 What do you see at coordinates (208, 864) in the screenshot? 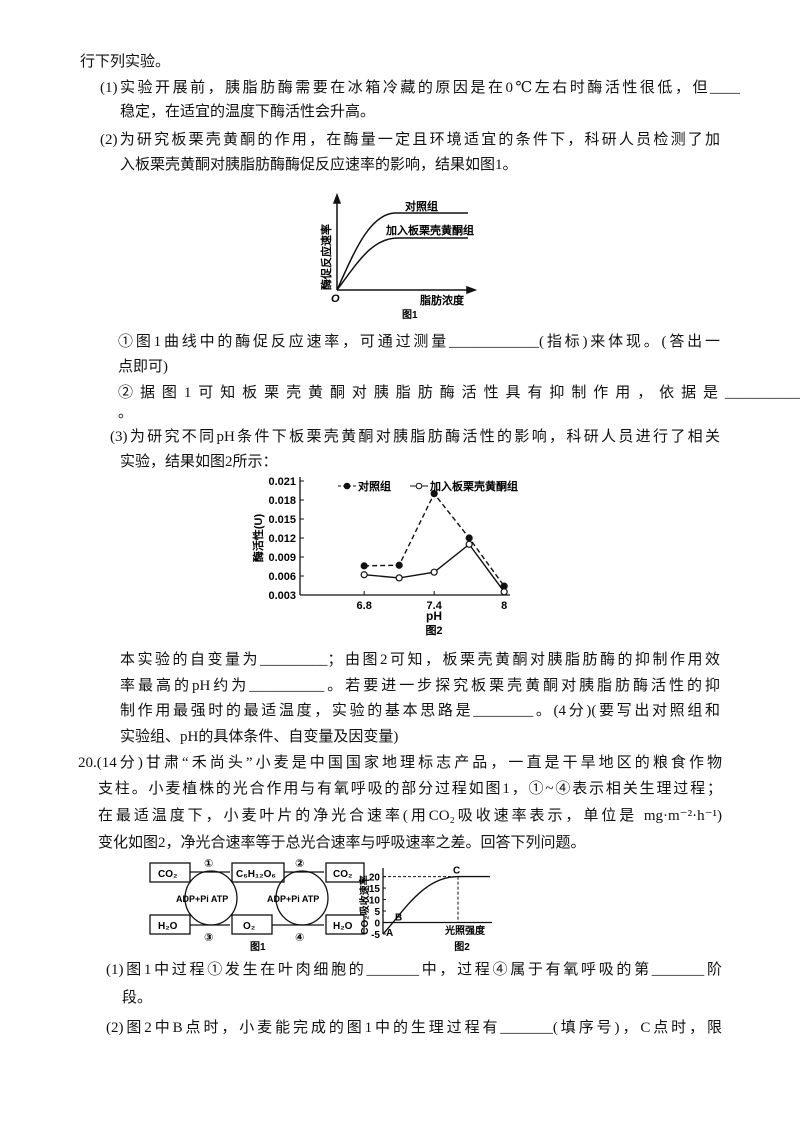
I see `step: ①` at bounding box center [208, 864].